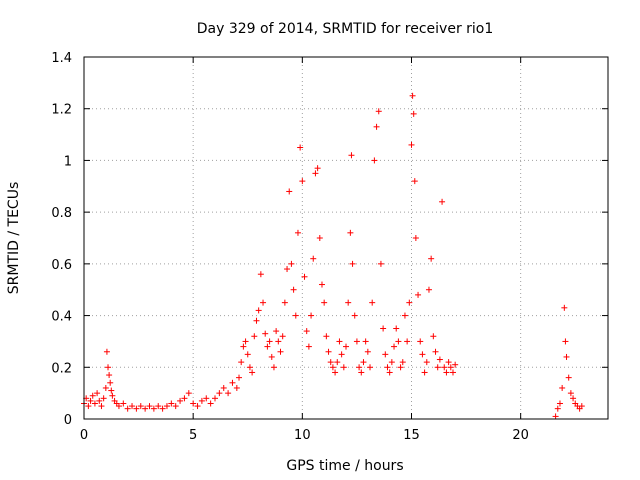 The height and width of the screenshot is (480, 640). What do you see at coordinates (520, 435) in the screenshot?
I see `x-tick-label: 20` at bounding box center [520, 435].